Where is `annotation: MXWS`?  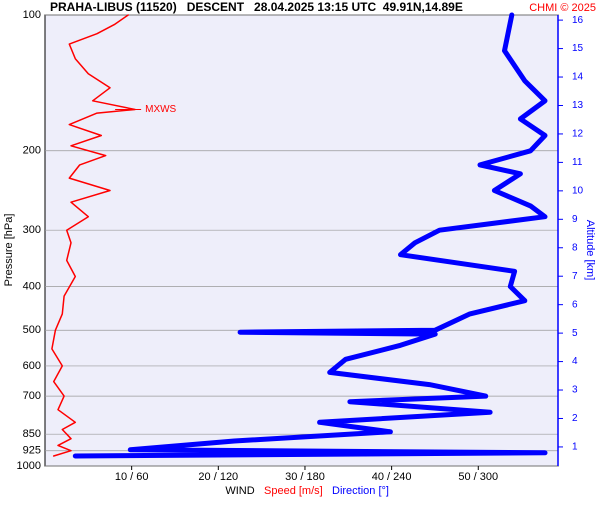
annotation: MXWS is located at coordinates (160, 109).